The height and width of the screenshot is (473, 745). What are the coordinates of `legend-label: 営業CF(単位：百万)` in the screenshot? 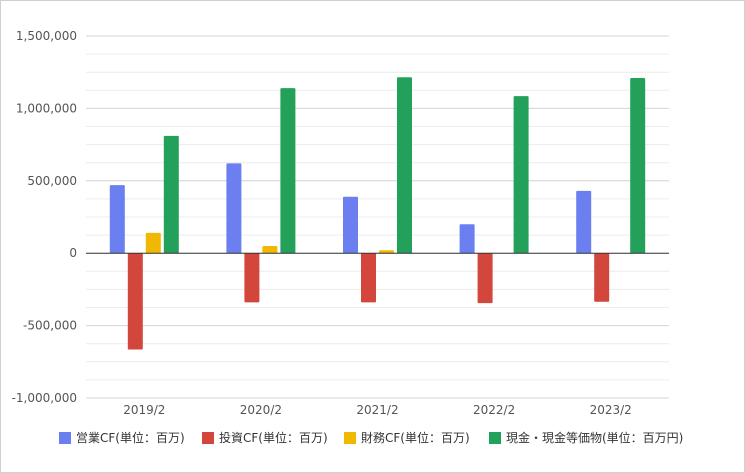 It's located at (130, 437).